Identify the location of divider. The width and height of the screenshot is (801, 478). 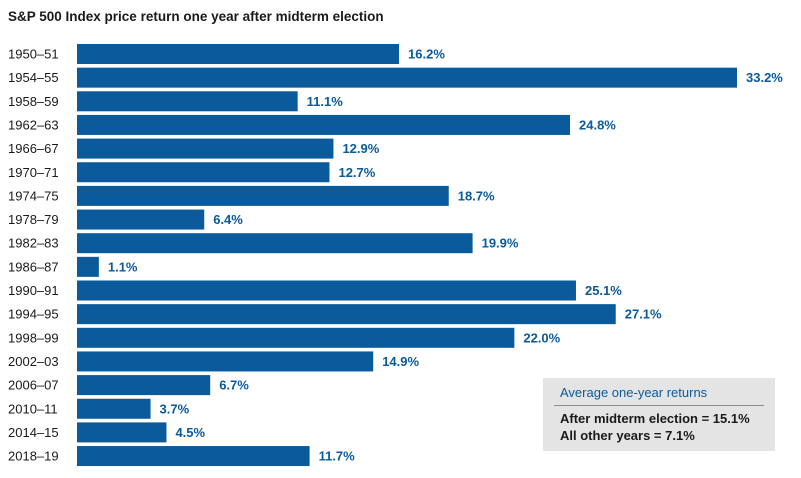
(659, 405).